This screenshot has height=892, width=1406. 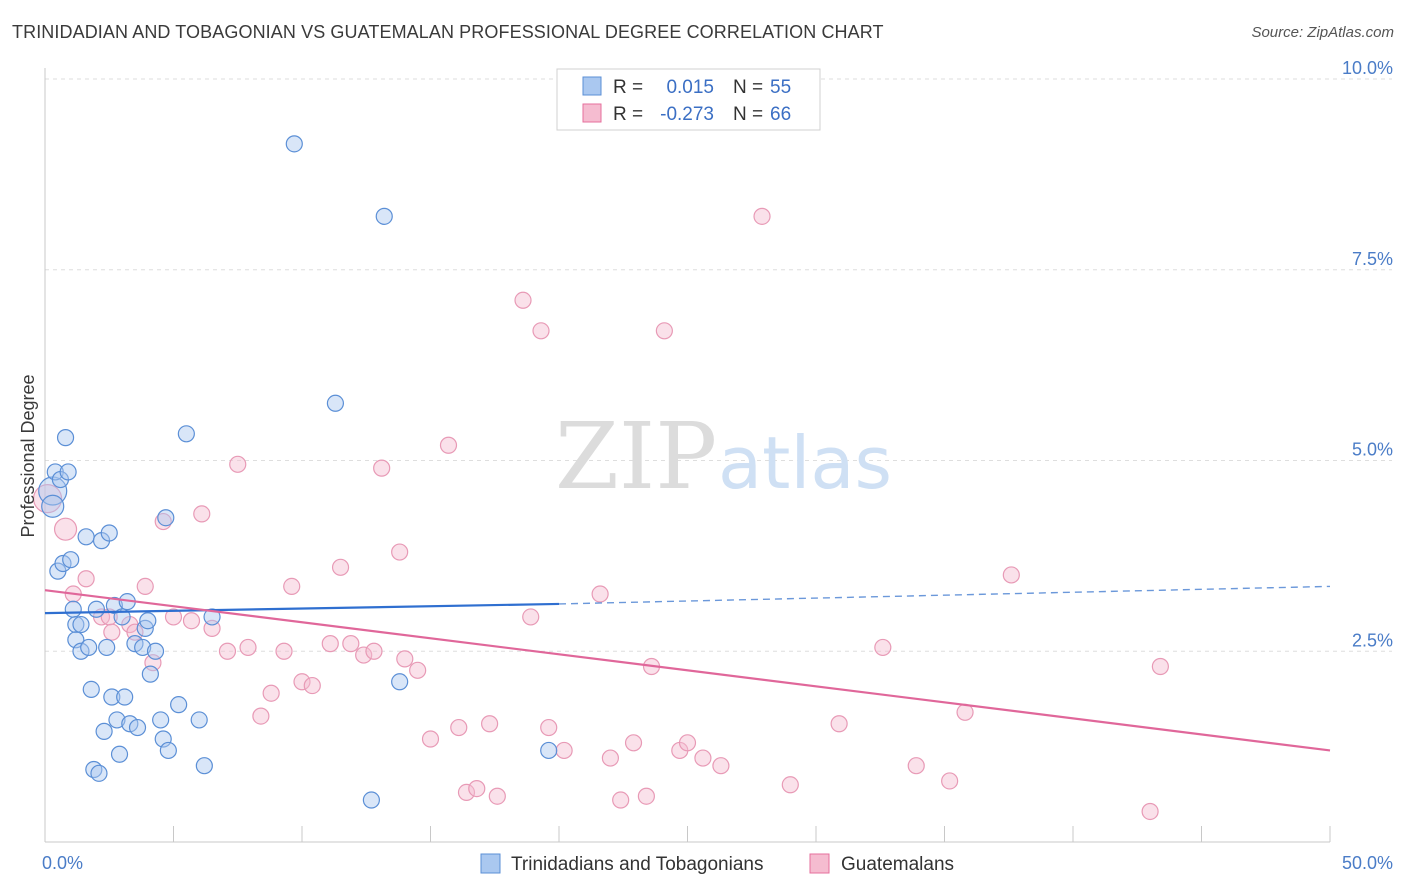 I want to click on legend-r-value-2: -0.273, so click(x=687, y=114).